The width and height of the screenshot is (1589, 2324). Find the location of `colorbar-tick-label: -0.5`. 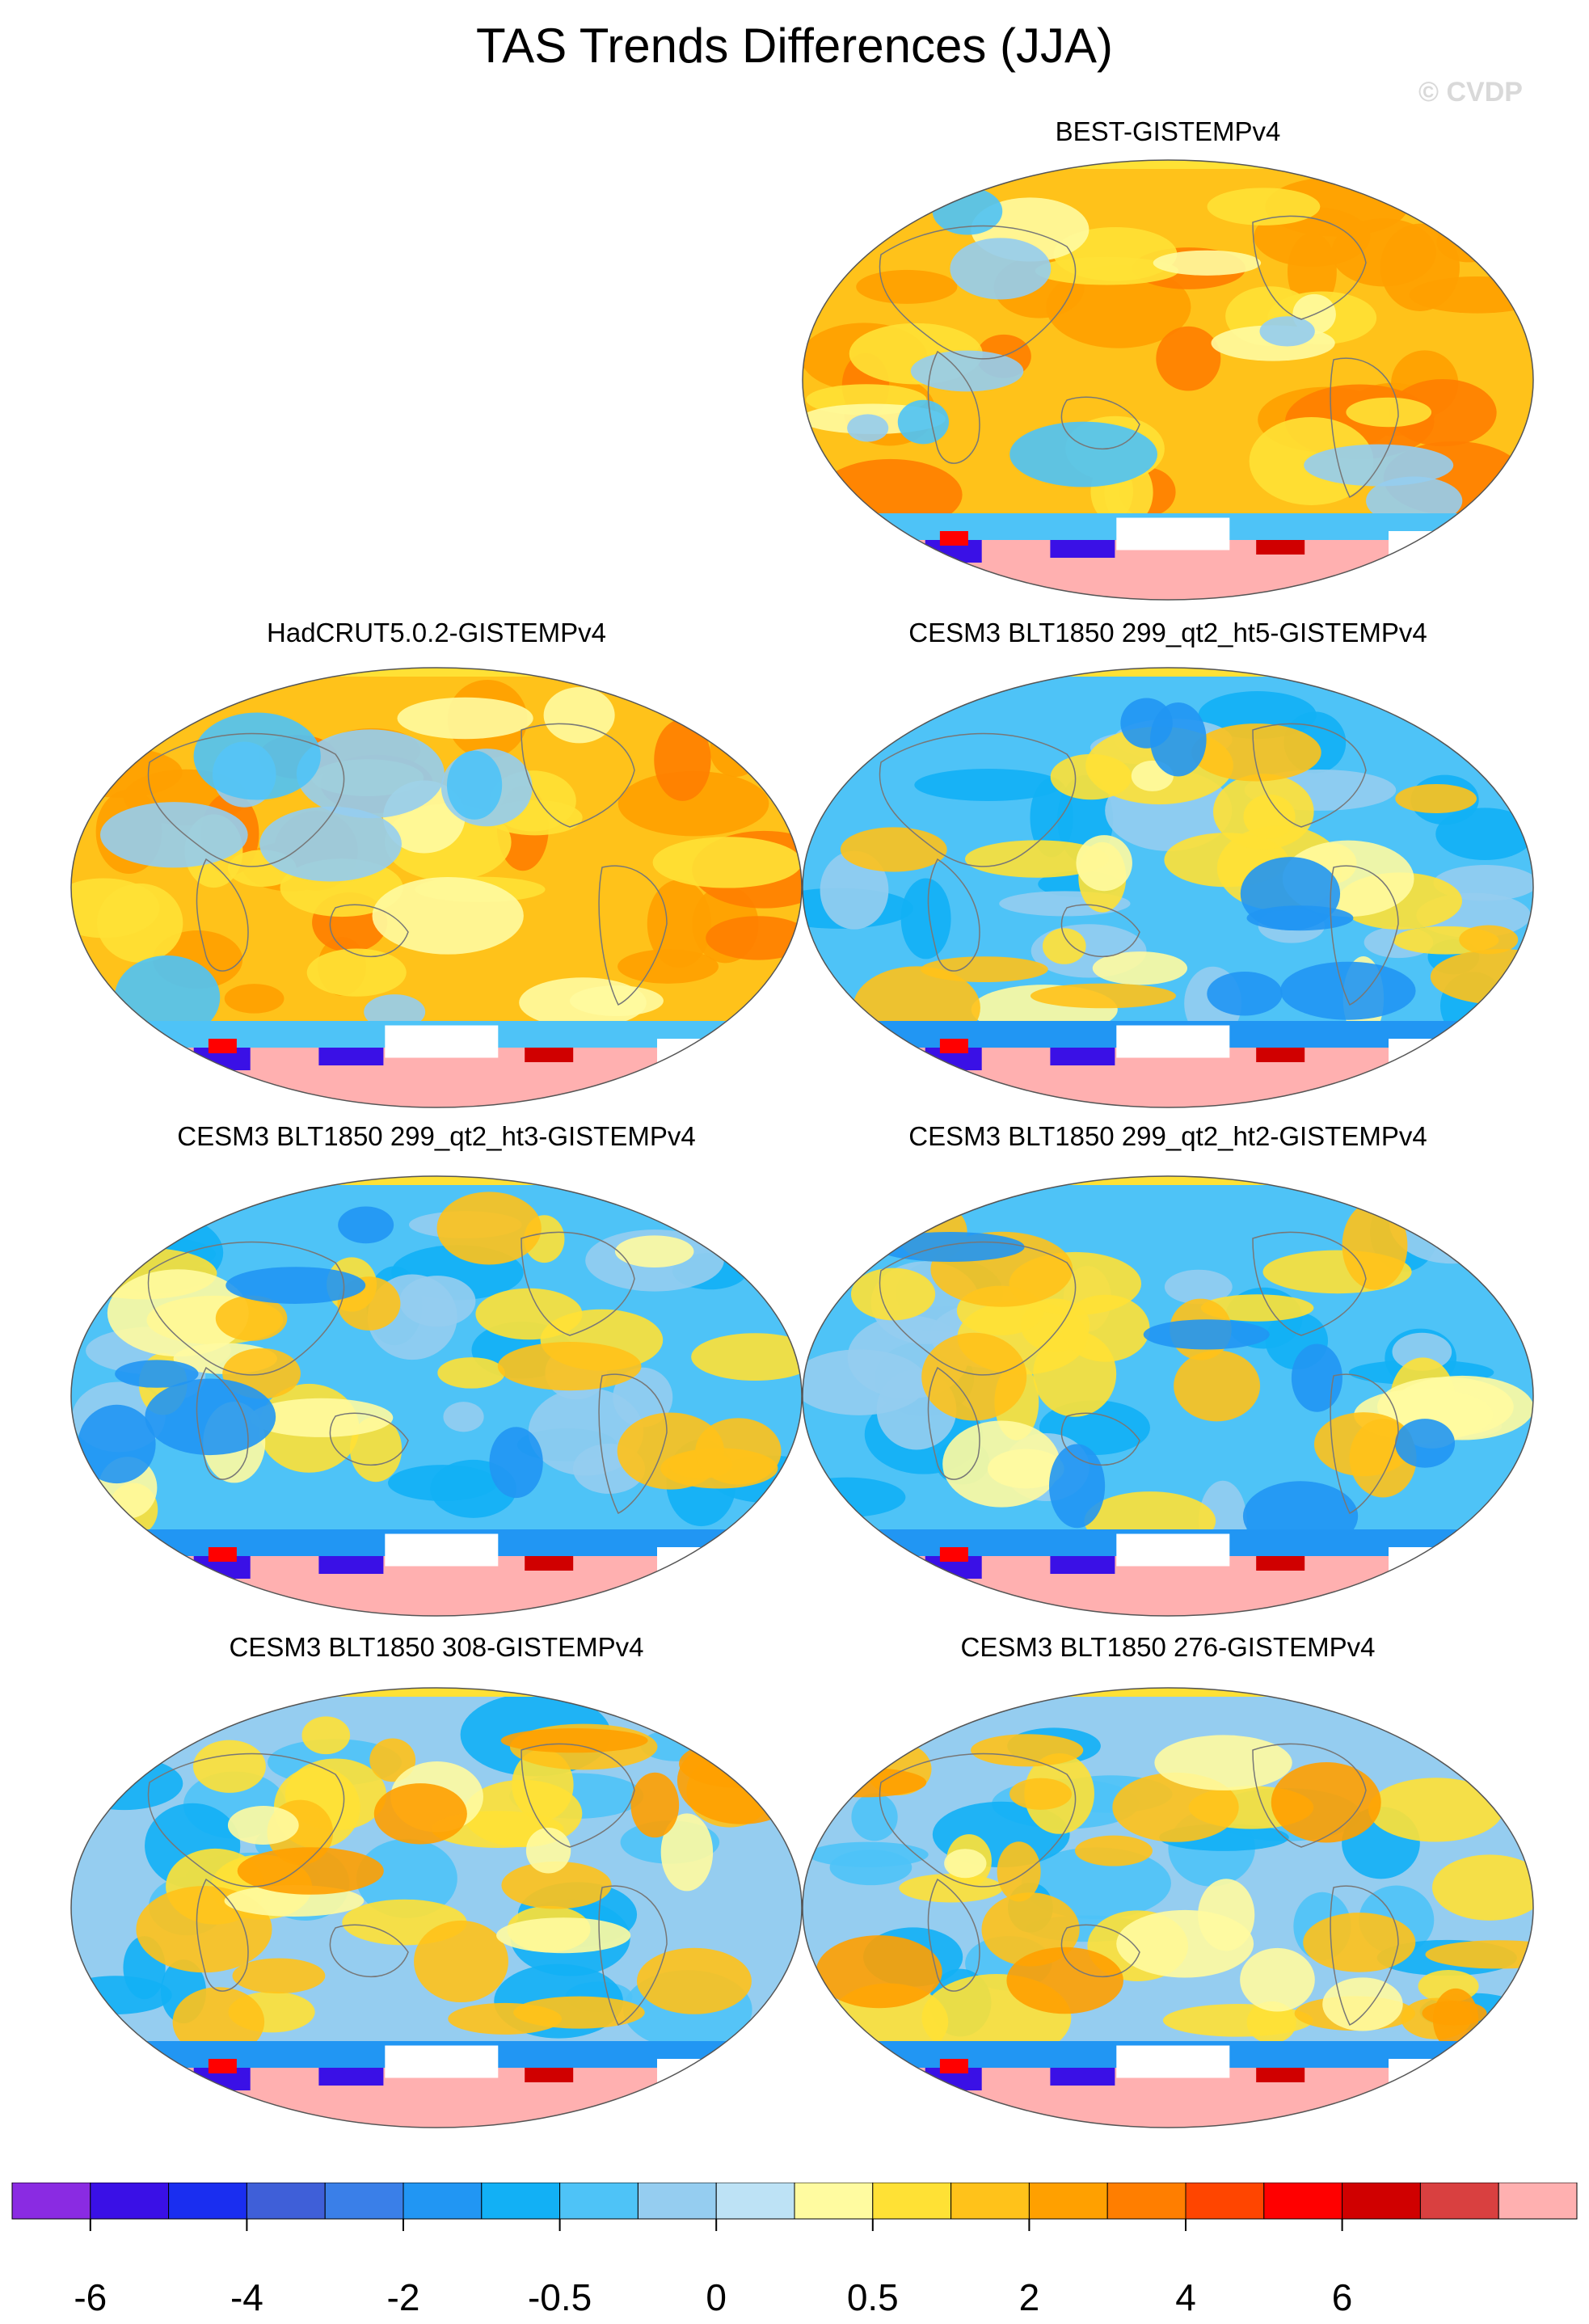

colorbar-tick-label: -0.5 is located at coordinates (559, 2297).